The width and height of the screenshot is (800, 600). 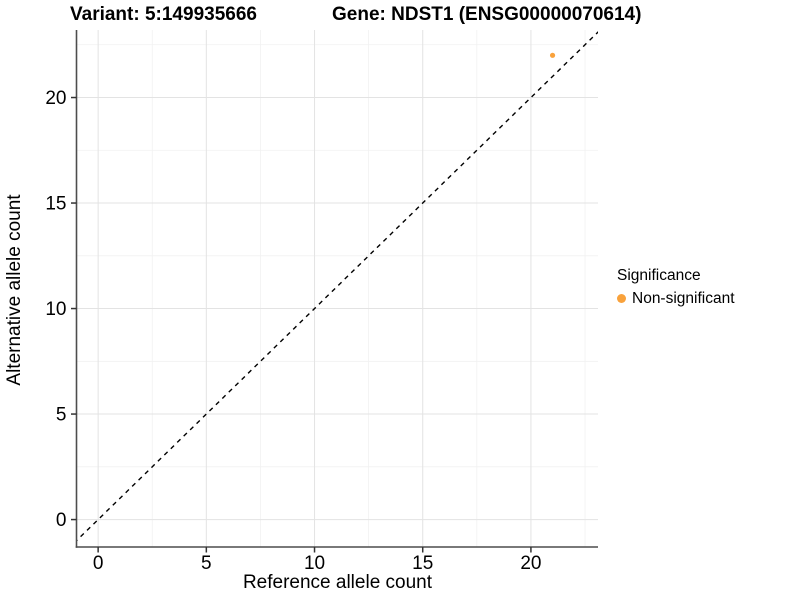 I want to click on legend-entry-label: Non-significant, so click(x=683, y=298).